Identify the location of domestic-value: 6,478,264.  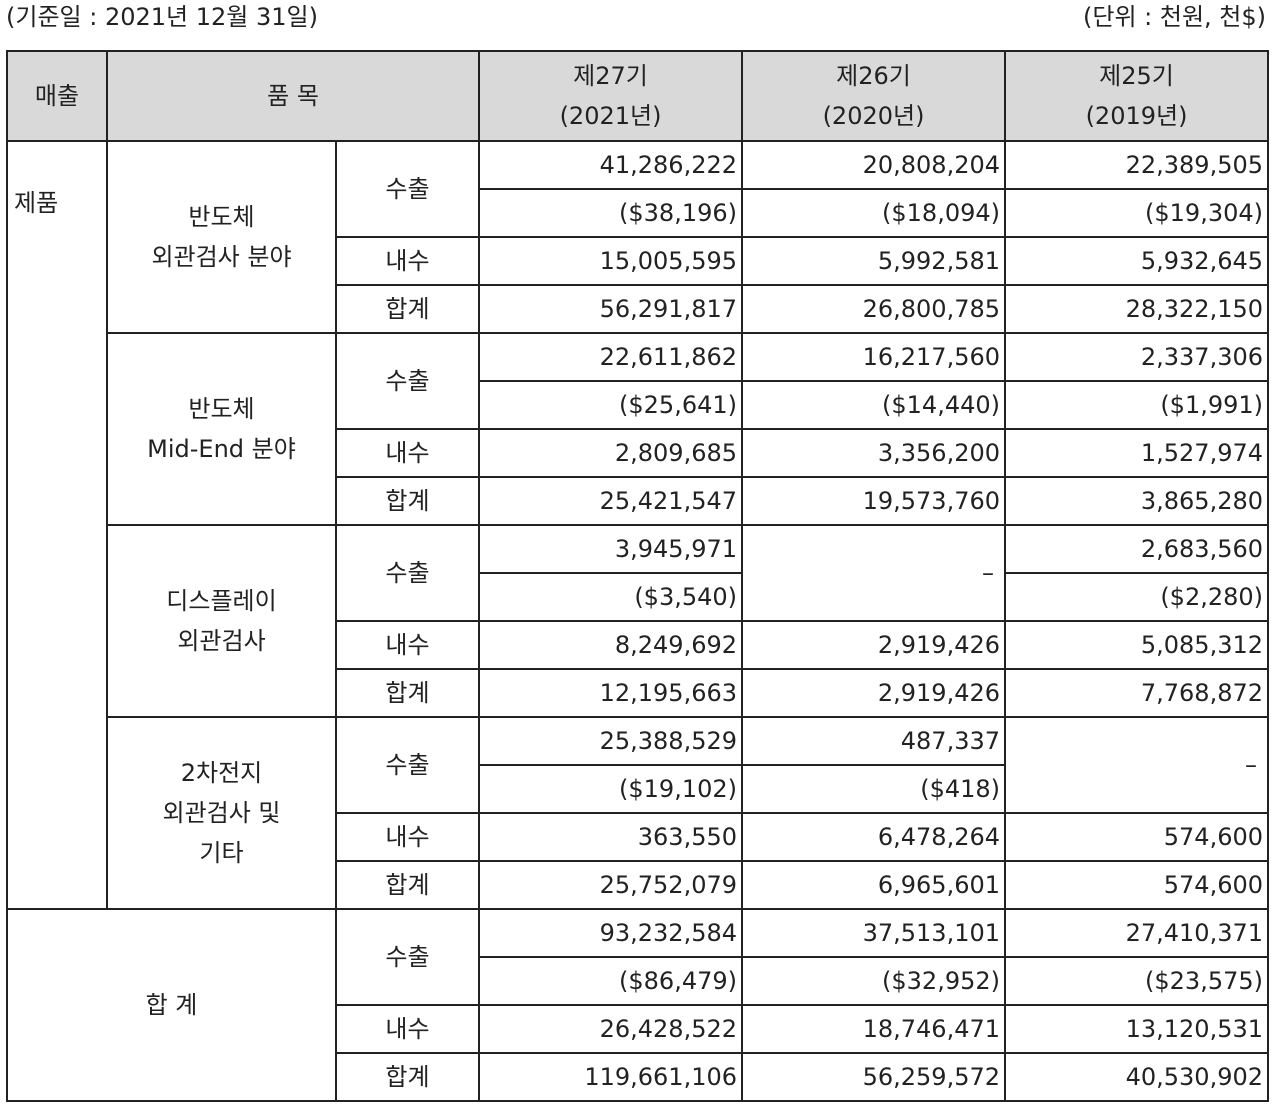
(874, 837).